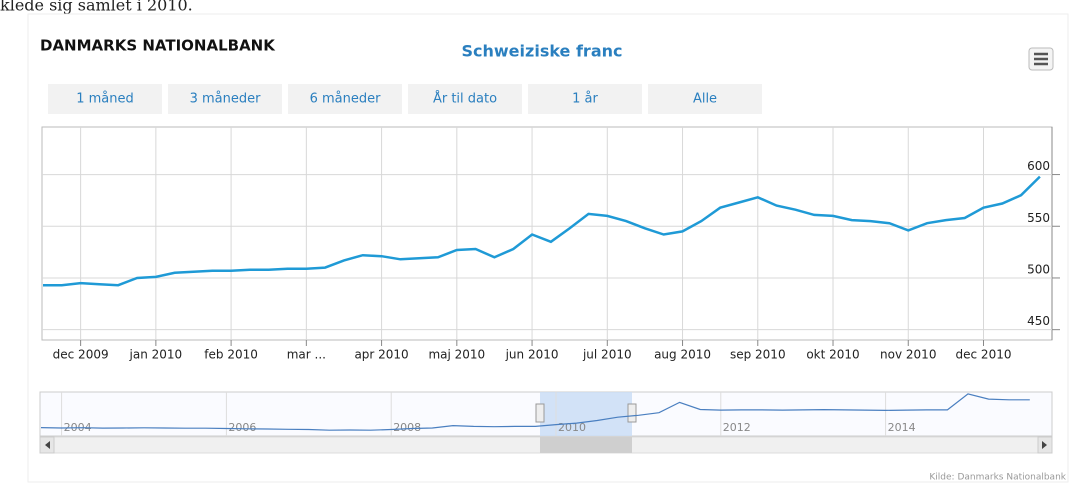  What do you see at coordinates (158, 46) in the screenshot?
I see `brand: DANMARKS NATIONALBANK` at bounding box center [158, 46].